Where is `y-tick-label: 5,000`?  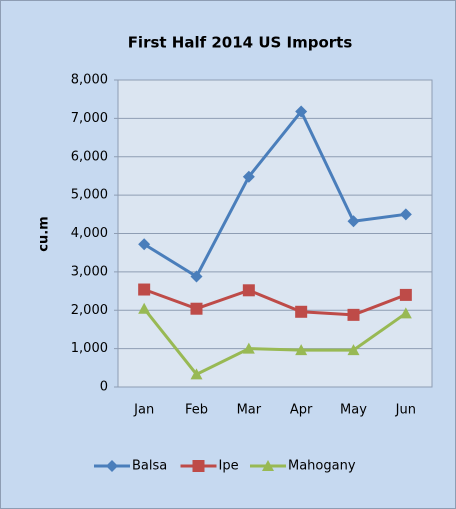 y-tick-label: 5,000 is located at coordinates (89, 195).